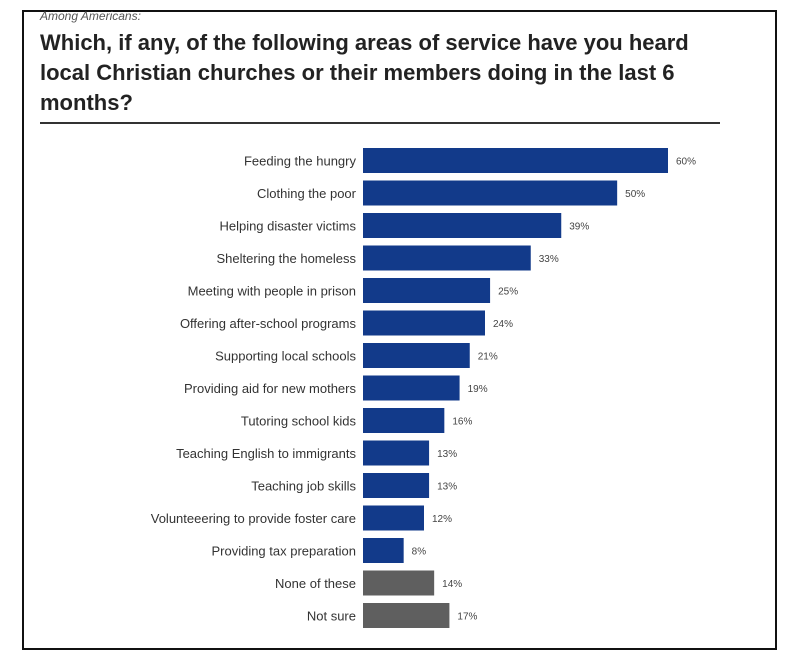  I want to click on value-label: 17%, so click(467, 617).